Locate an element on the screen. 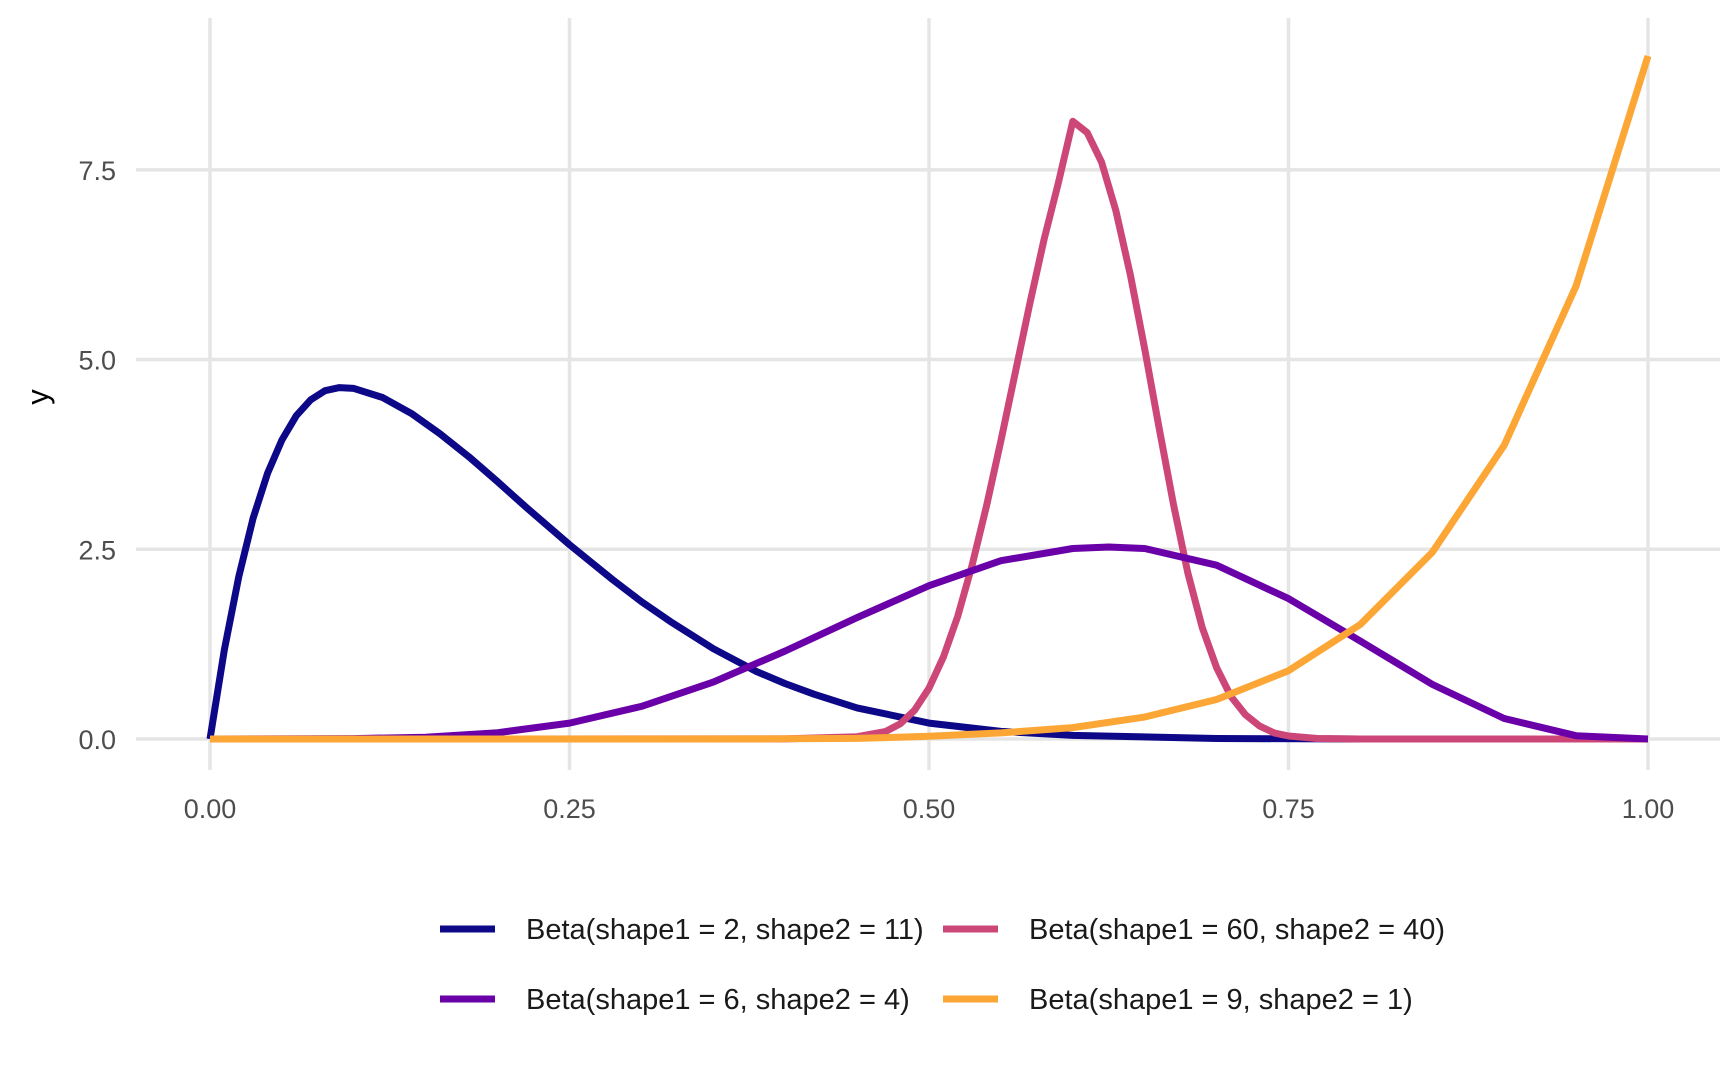 Image resolution: width=1728 pixels, height=1067 pixels. x-tick-label: 0.25 is located at coordinates (569, 809).